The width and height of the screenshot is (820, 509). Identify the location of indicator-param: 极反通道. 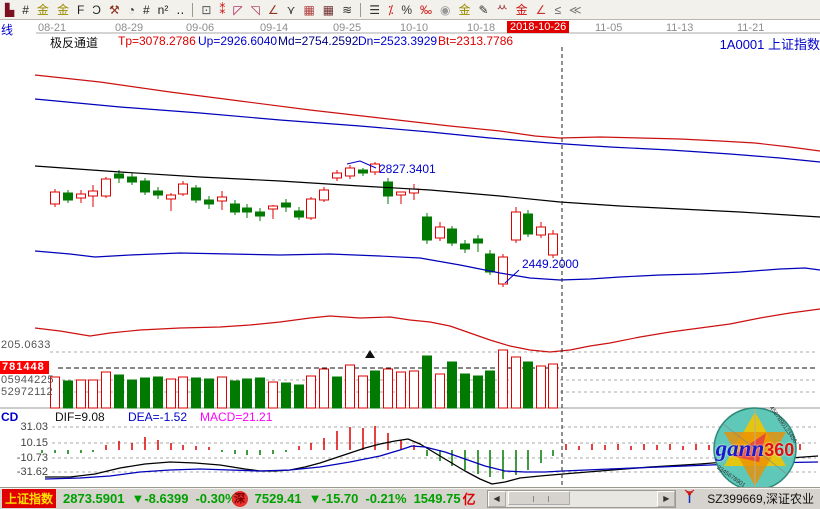
(74, 43).